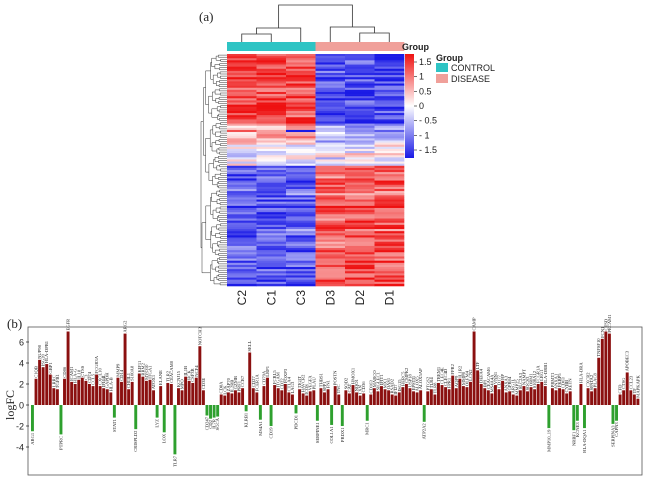  I want to click on bar-label: CHI3L1, so click(128, 380).